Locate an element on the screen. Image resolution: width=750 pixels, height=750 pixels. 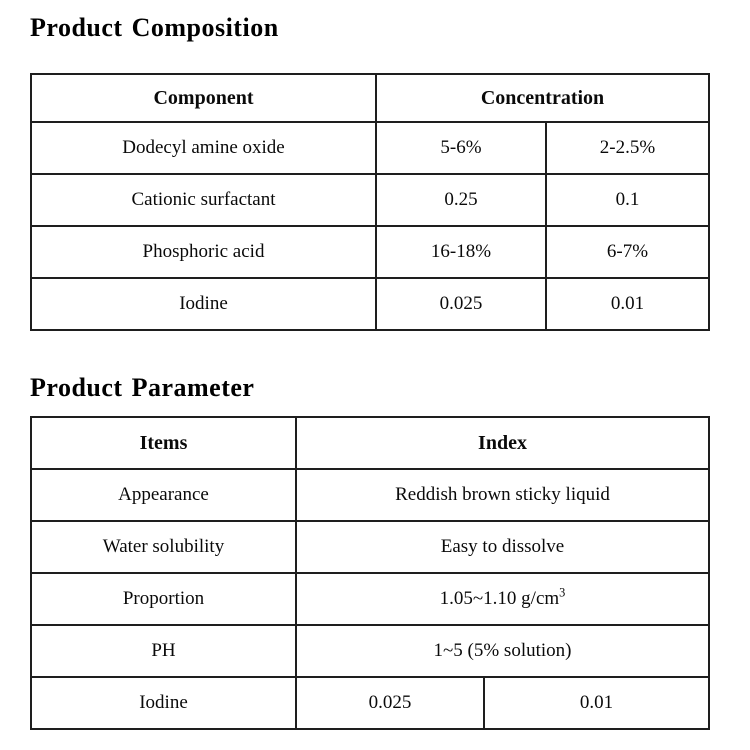
composition-cell-conc1: 16-18% is located at coordinates (461, 252).